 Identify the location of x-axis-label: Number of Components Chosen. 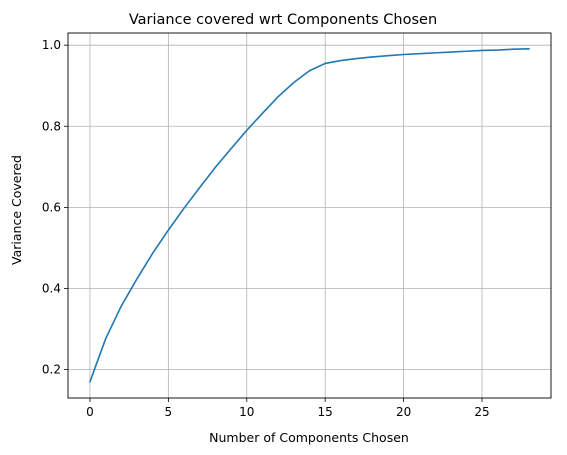
(309, 437).